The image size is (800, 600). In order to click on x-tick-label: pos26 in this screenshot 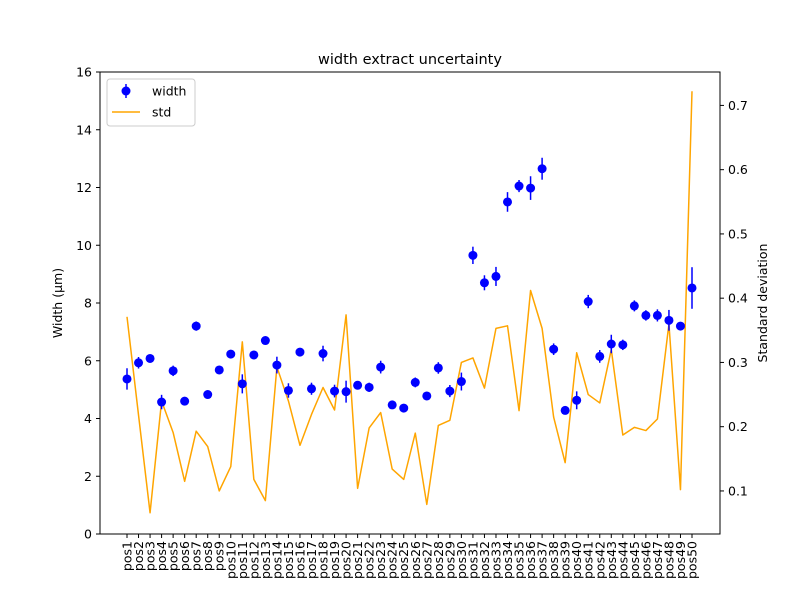, I will do `click(415, 560)`.